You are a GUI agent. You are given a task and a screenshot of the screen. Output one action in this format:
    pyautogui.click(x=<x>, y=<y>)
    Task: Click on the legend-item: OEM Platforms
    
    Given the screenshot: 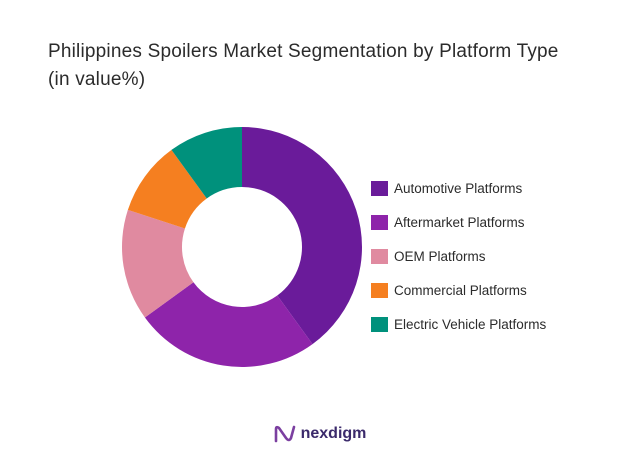 What is the action you would take?
    pyautogui.click(x=458, y=256)
    